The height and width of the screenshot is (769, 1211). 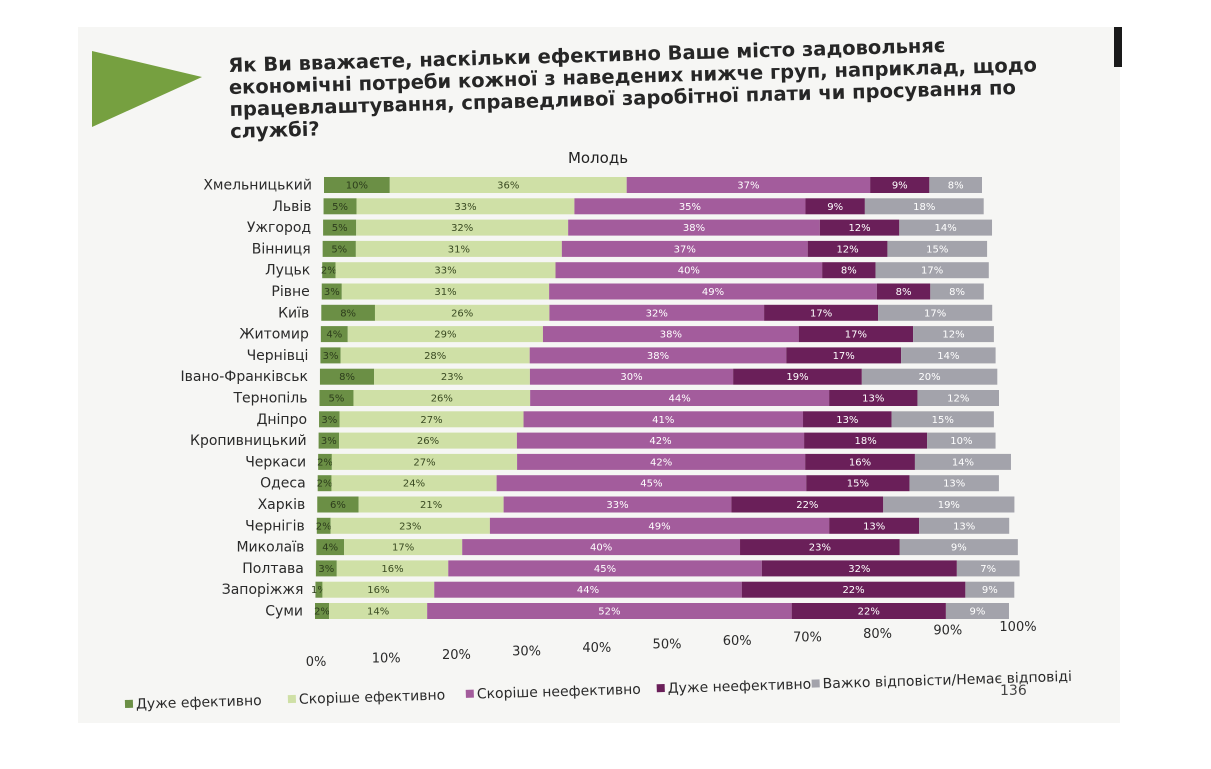 What do you see at coordinates (378, 612) in the screenshot?
I see `data-label: 14%` at bounding box center [378, 612].